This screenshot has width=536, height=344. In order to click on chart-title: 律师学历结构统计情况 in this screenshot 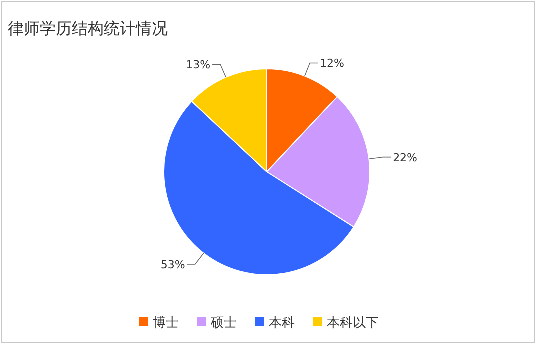, I will do `click(88, 28)`.